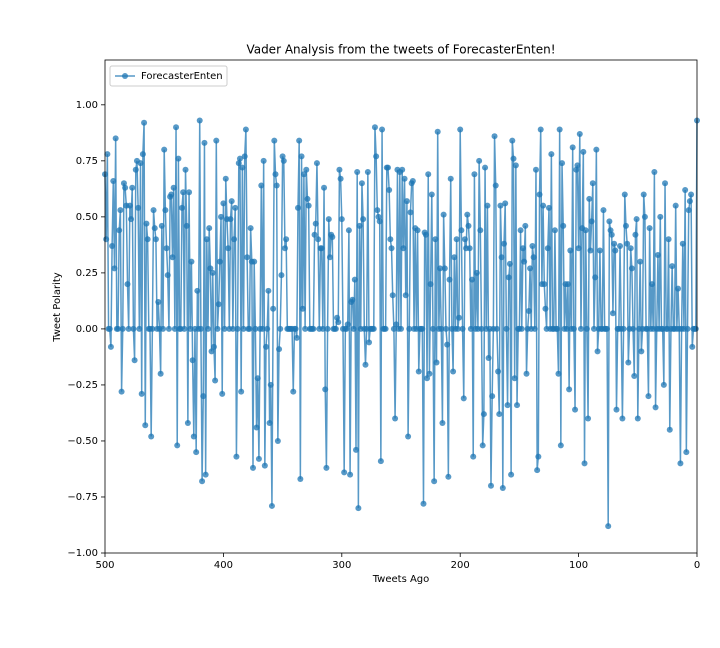 The height and width of the screenshot is (648, 720). What do you see at coordinates (341, 565) in the screenshot?
I see `x-tick-label: 300` at bounding box center [341, 565].